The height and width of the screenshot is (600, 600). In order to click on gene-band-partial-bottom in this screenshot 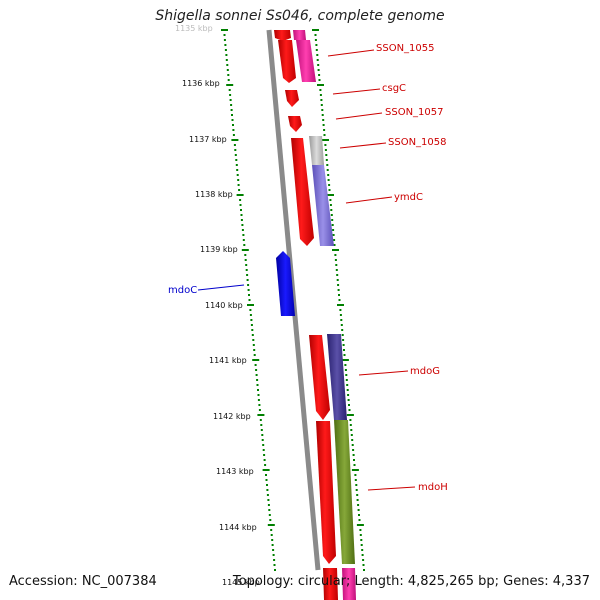, I will do `click(349, 584)`.